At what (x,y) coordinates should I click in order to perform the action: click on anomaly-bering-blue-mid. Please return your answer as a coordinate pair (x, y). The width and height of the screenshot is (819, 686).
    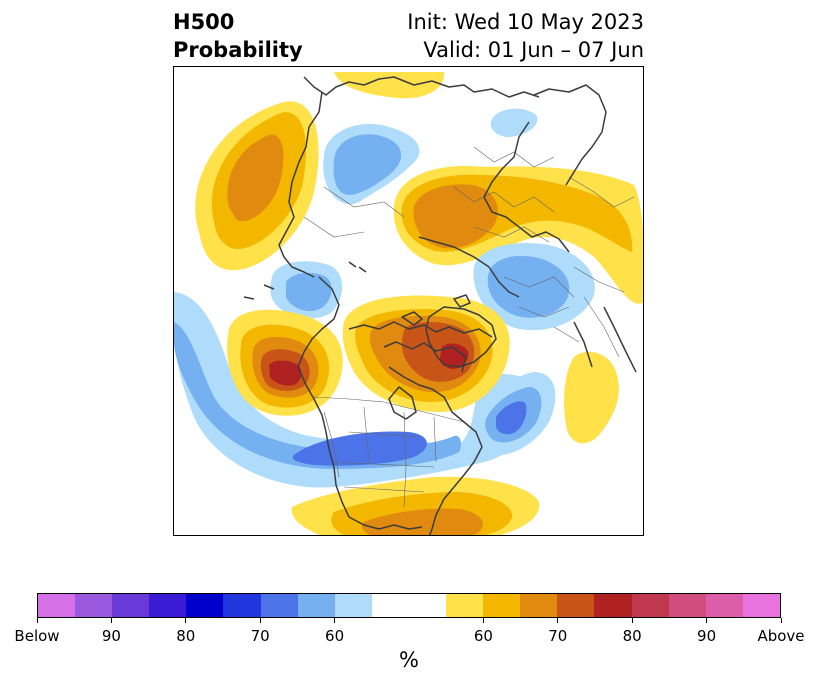
    Looking at the image, I should click on (309, 292).